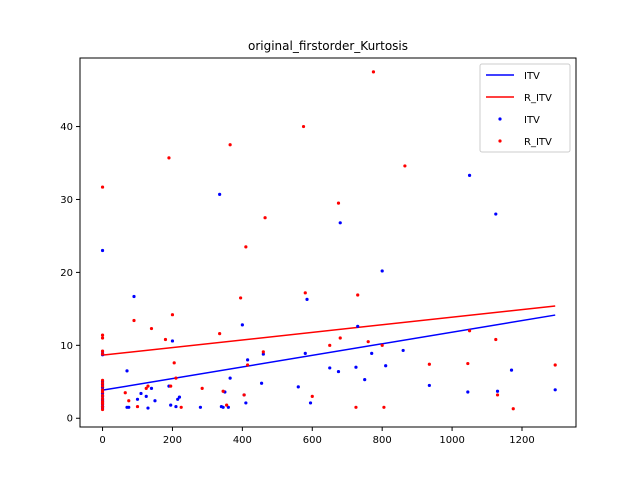 This screenshot has height=480, width=640. I want to click on y-tick-label: 40, so click(66, 127).